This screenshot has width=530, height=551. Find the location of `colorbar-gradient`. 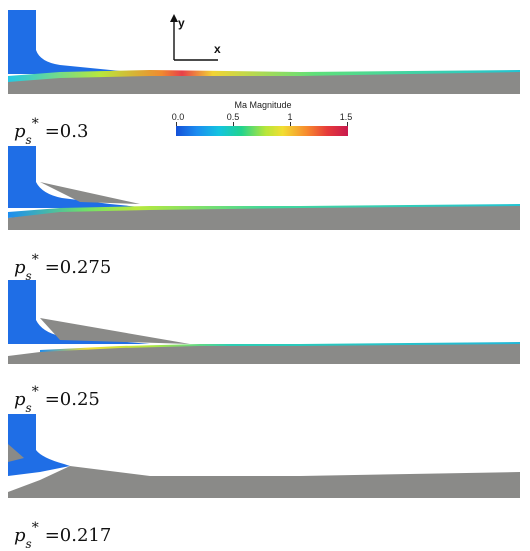

colorbar-gradient is located at coordinates (262, 131).